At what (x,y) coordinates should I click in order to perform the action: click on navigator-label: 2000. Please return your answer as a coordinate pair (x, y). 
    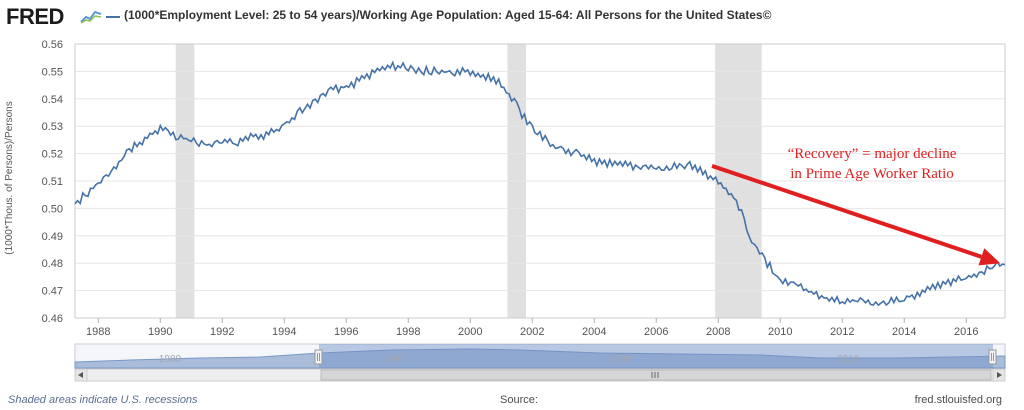
    Looking at the image, I should click on (620, 359).